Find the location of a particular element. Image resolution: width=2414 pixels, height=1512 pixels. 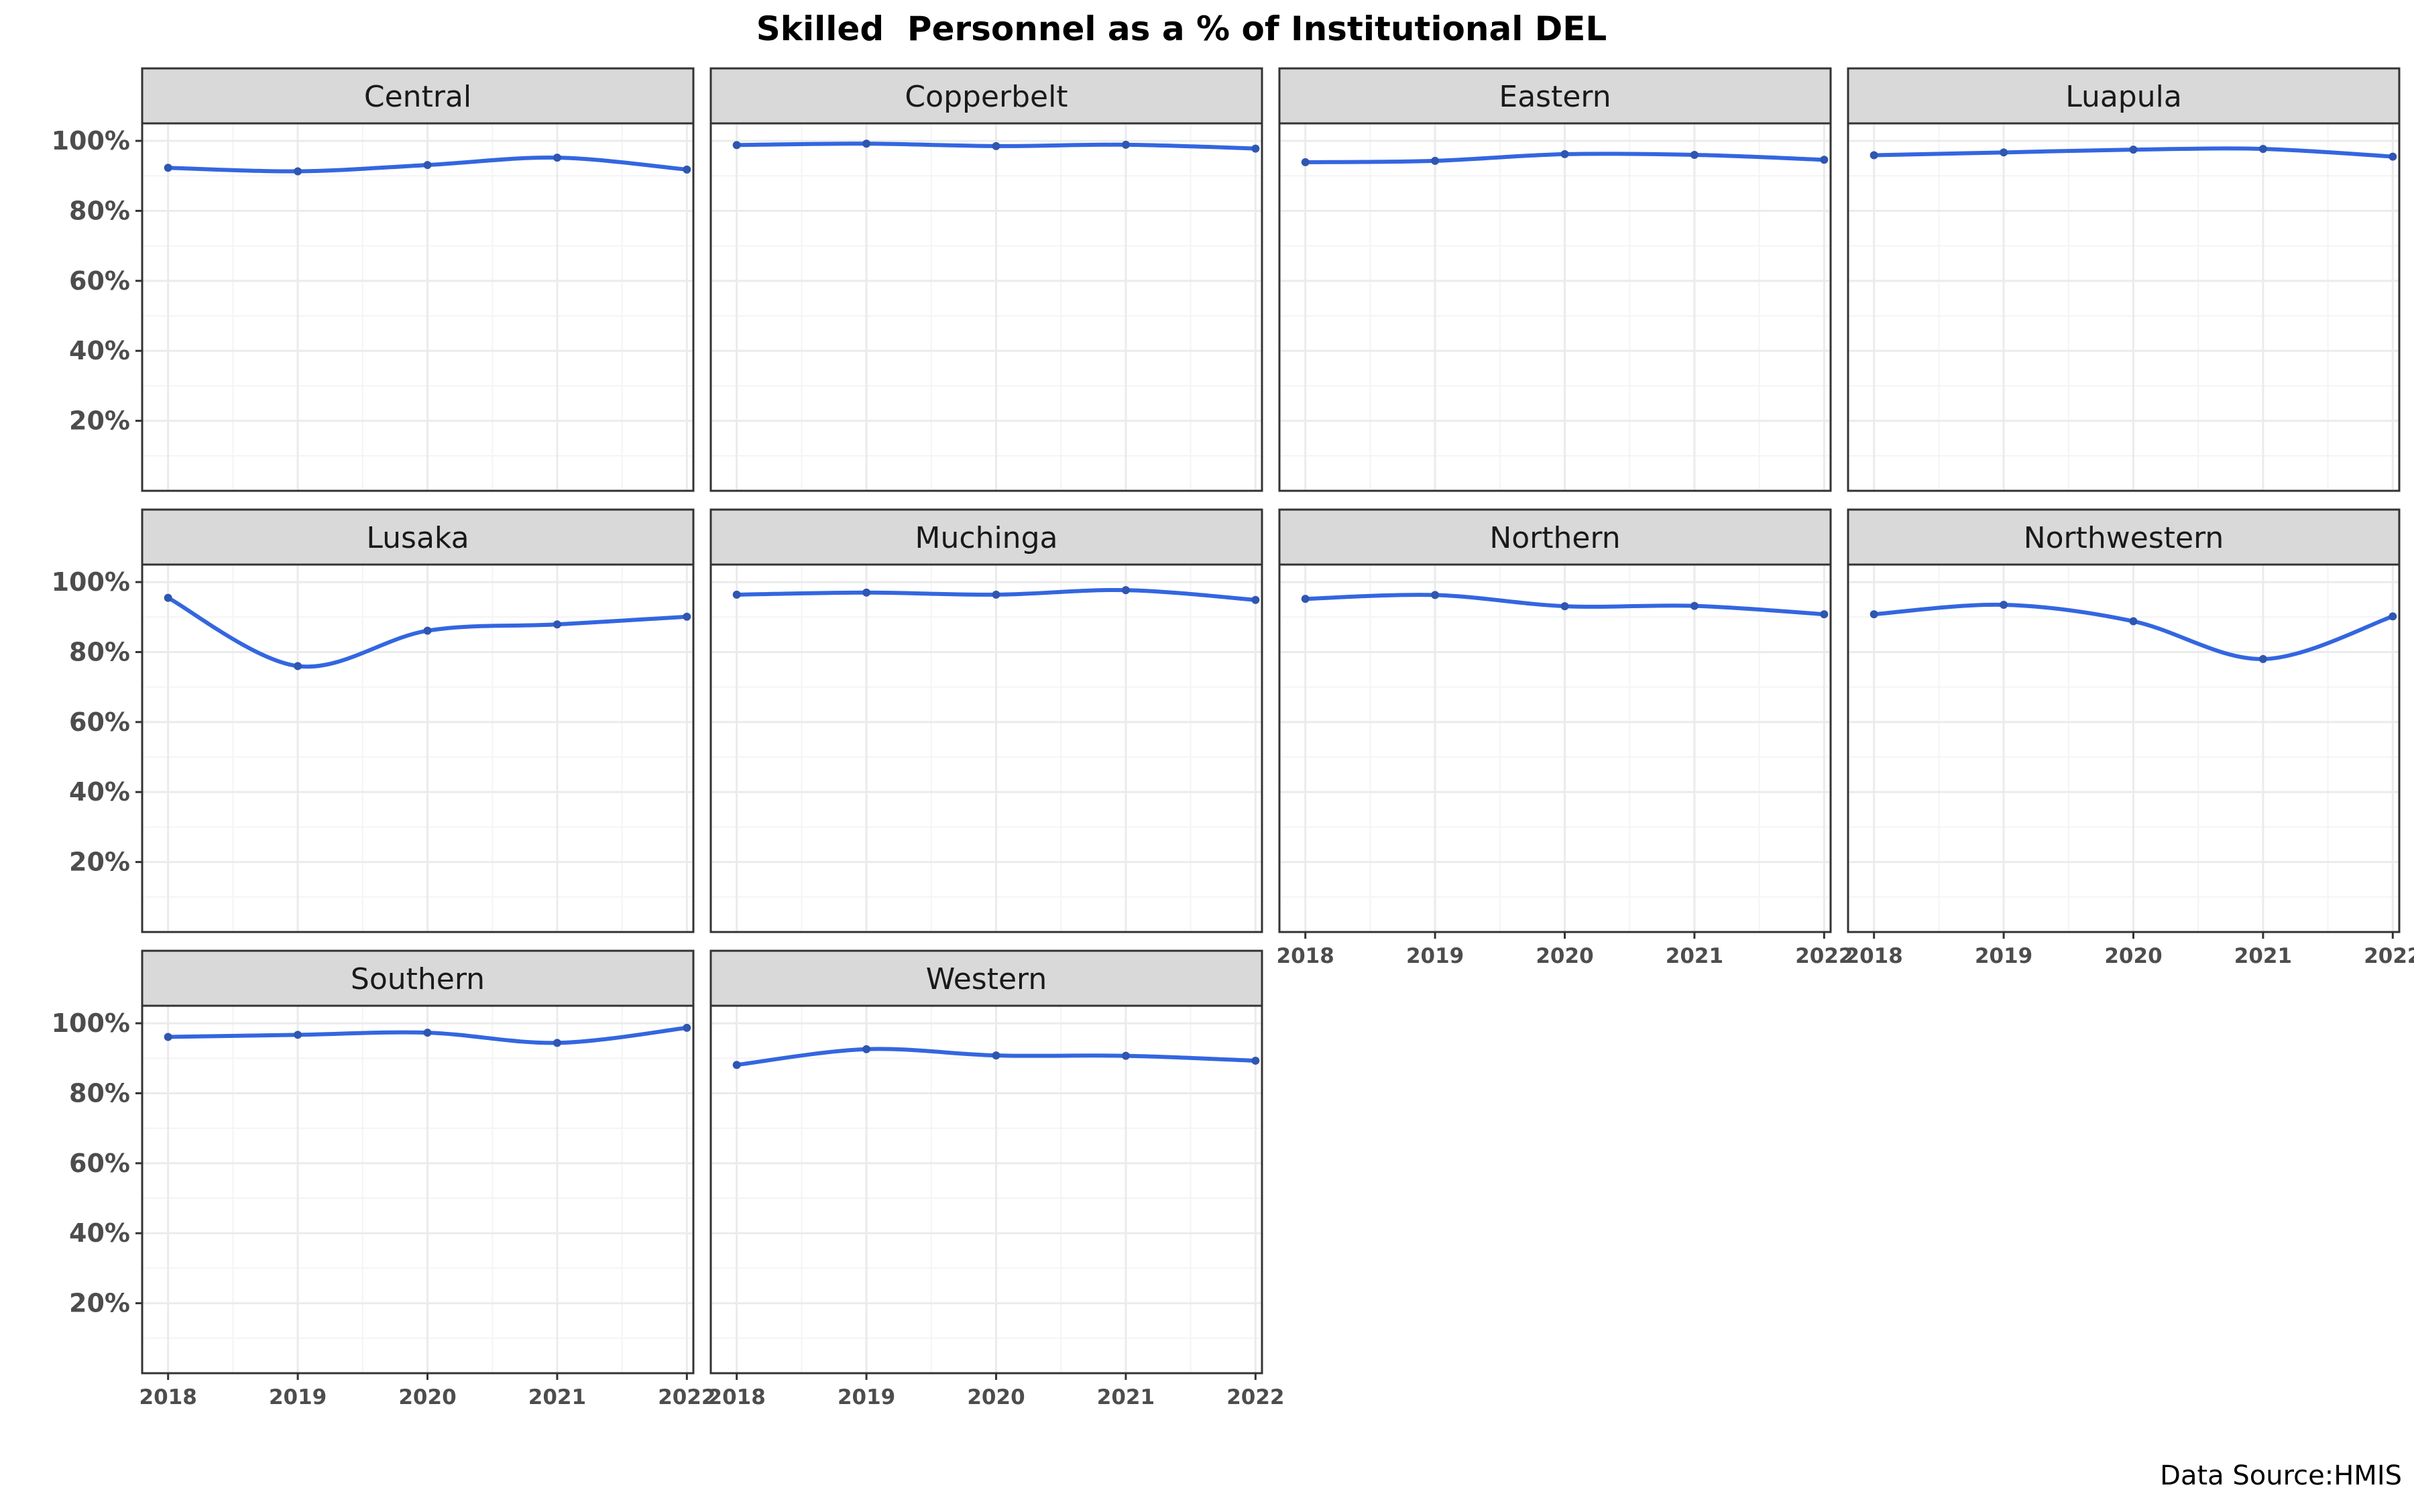

facet-luapula: Luapula is located at coordinates (2124, 279).